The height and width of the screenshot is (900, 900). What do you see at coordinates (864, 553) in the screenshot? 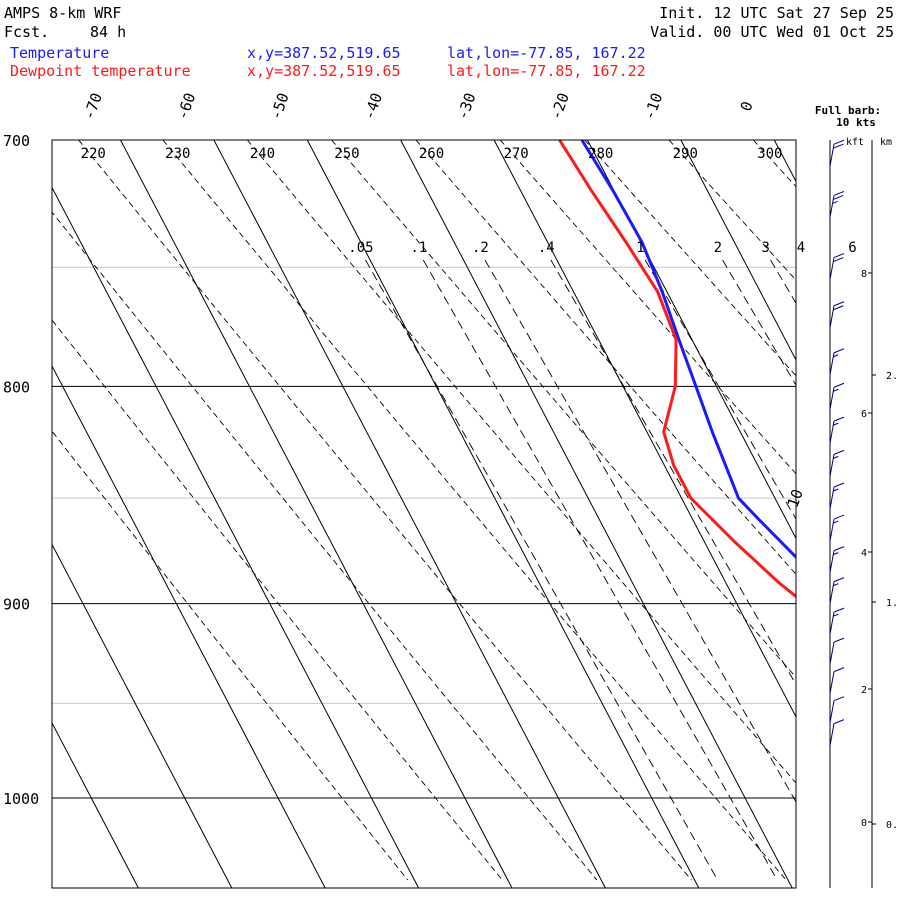
I see `kft-tick-label: 4` at bounding box center [864, 553].